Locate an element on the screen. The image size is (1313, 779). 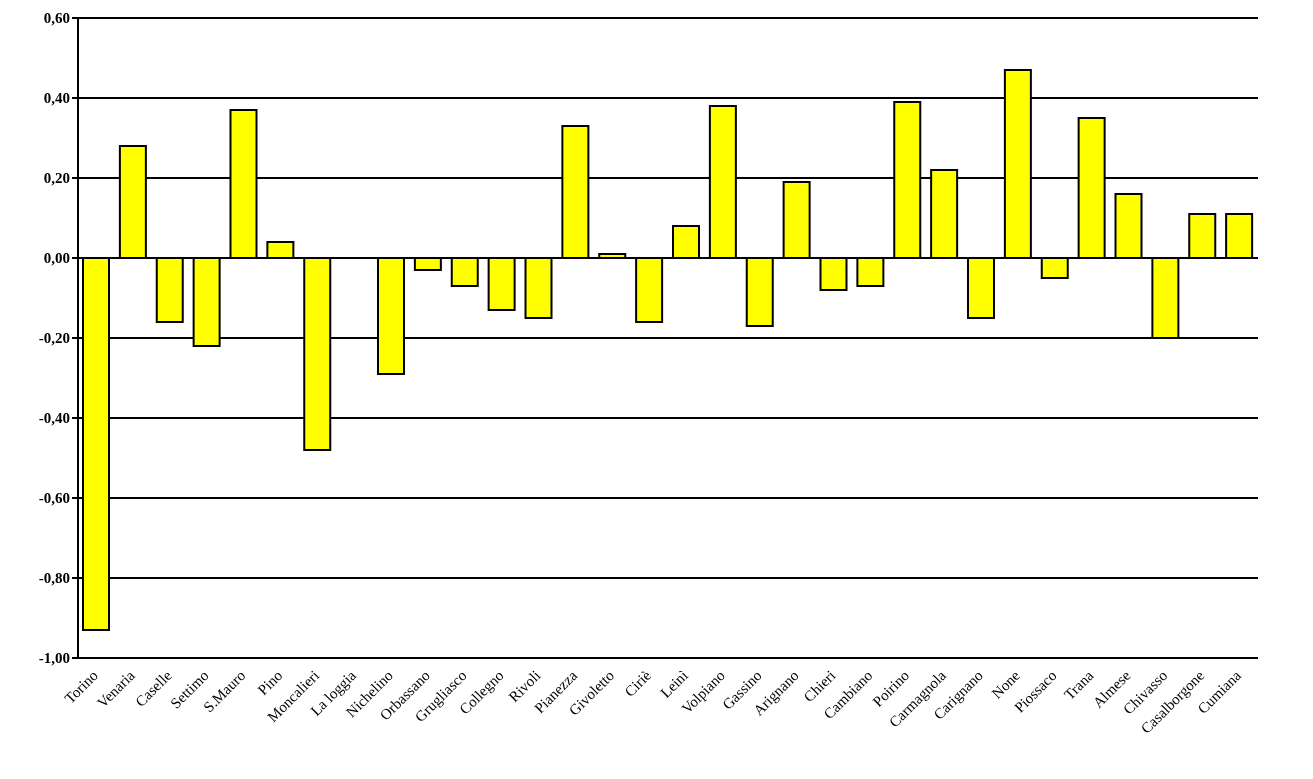
y-tick-label: -0,20 is located at coordinates (54, 338).